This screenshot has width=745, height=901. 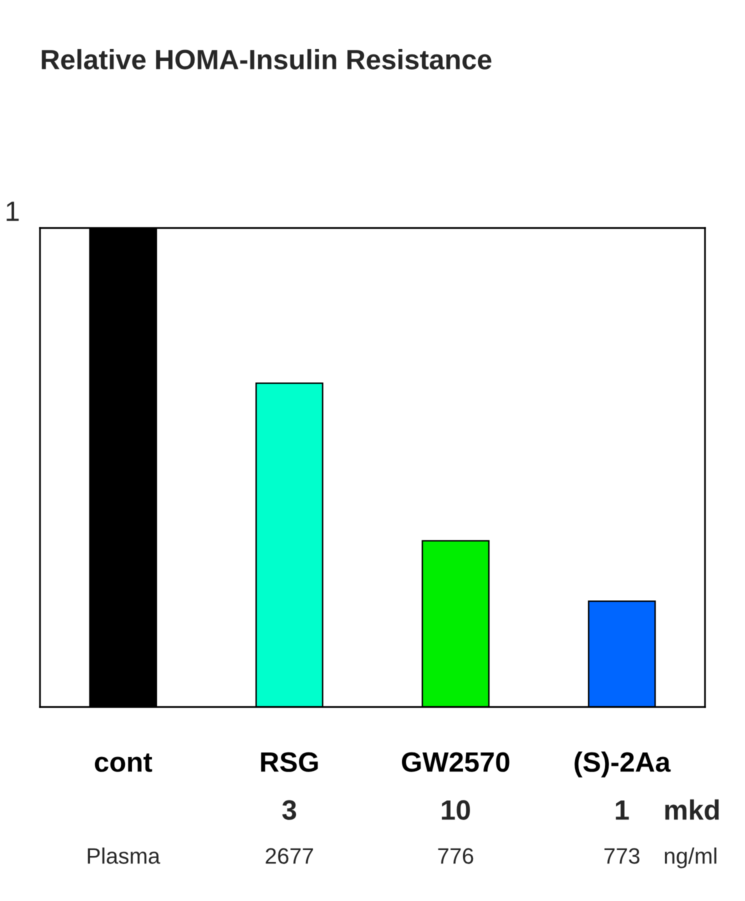 What do you see at coordinates (124, 856) in the screenshot?
I see `text: Plasma` at bounding box center [124, 856].